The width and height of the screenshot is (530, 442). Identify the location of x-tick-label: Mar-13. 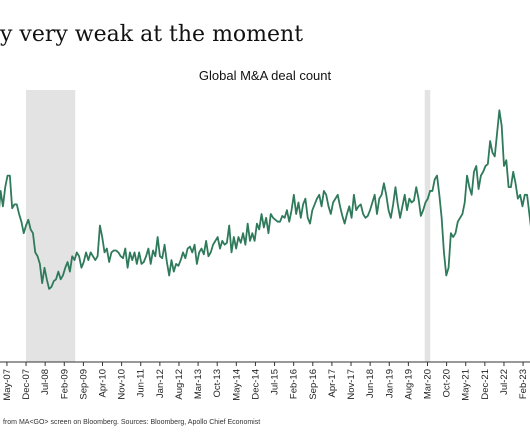
(198, 384).